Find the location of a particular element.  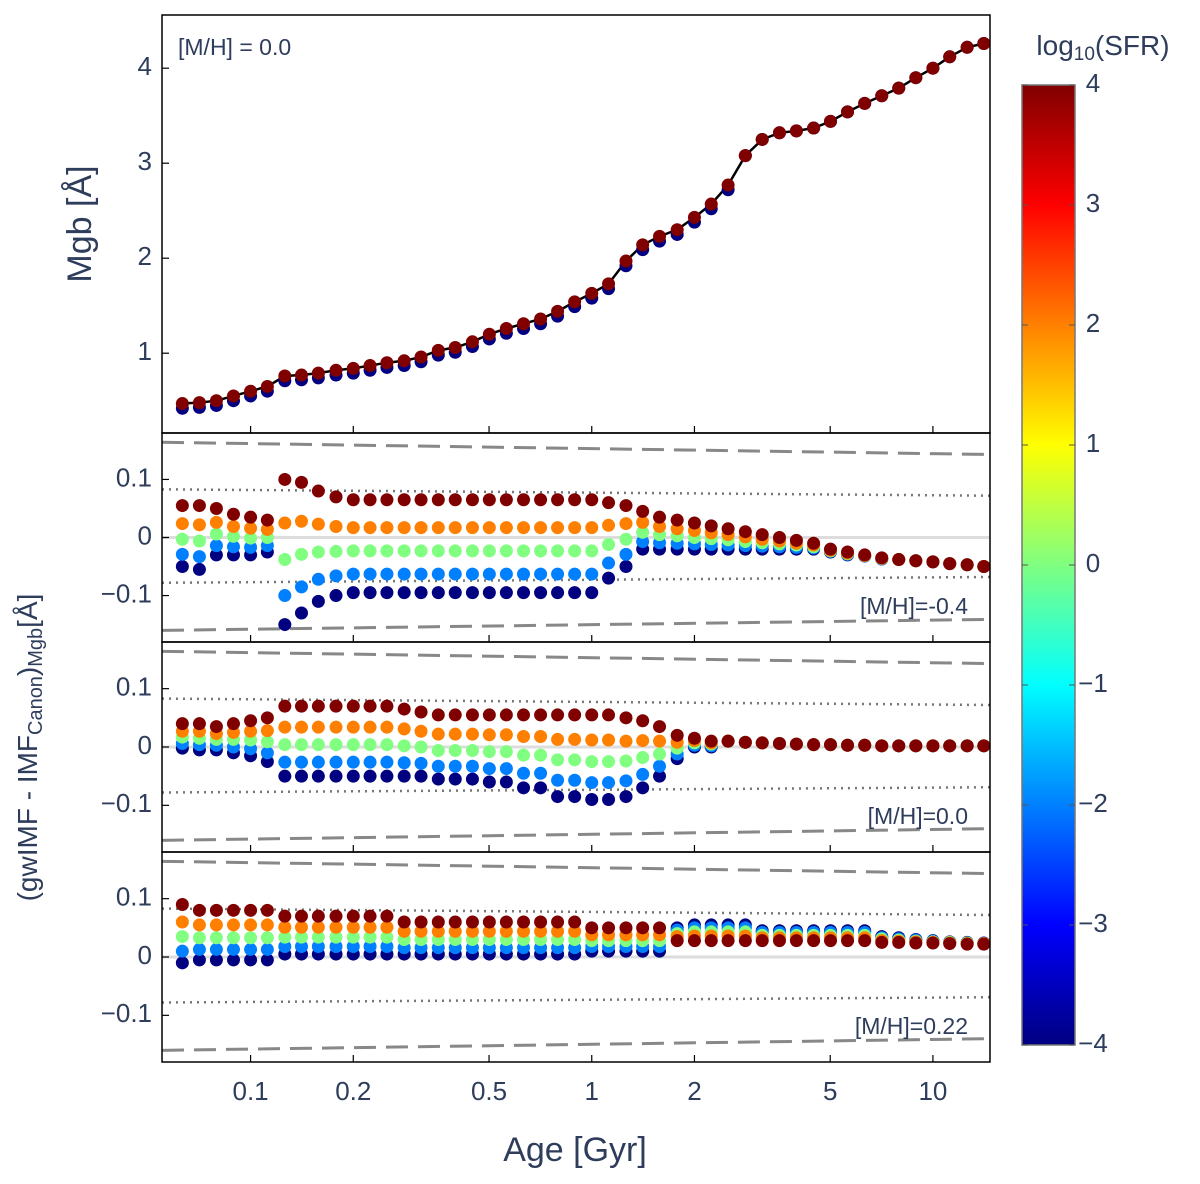

x-tick-label: 5 is located at coordinates (830, 1091).